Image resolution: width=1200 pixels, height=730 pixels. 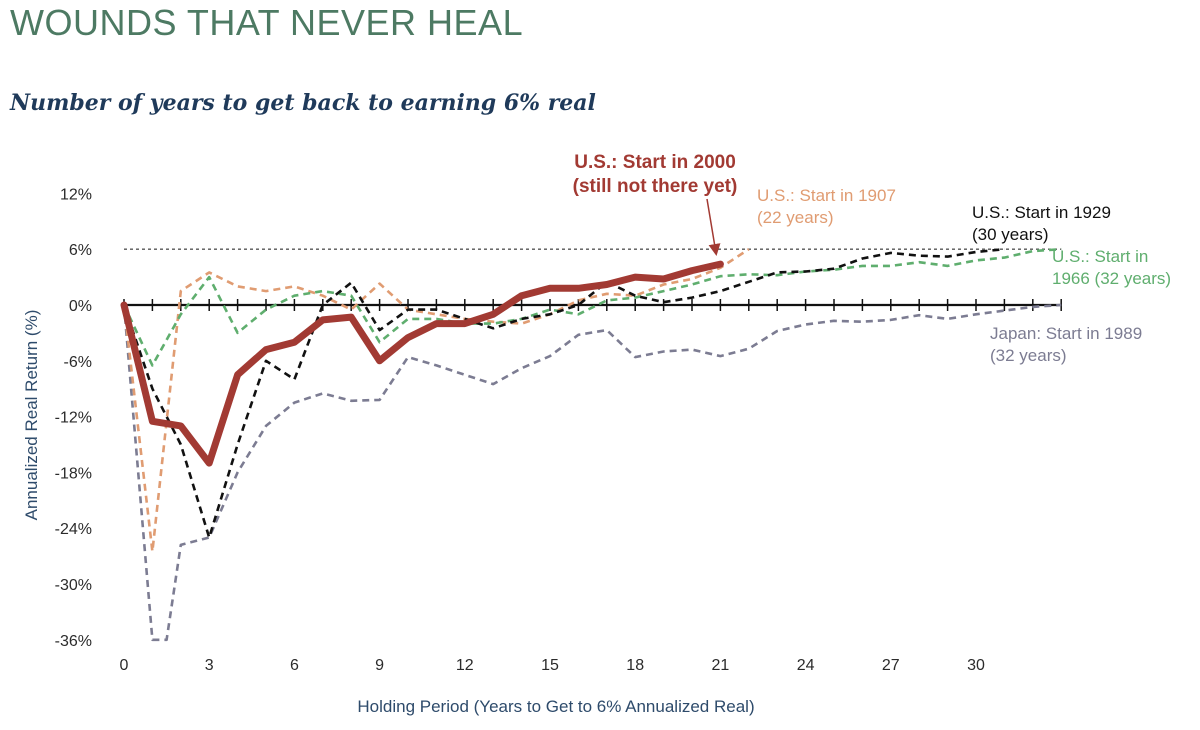 What do you see at coordinates (655, 186) in the screenshot?
I see `annotation-line: (still not there yet)` at bounding box center [655, 186].